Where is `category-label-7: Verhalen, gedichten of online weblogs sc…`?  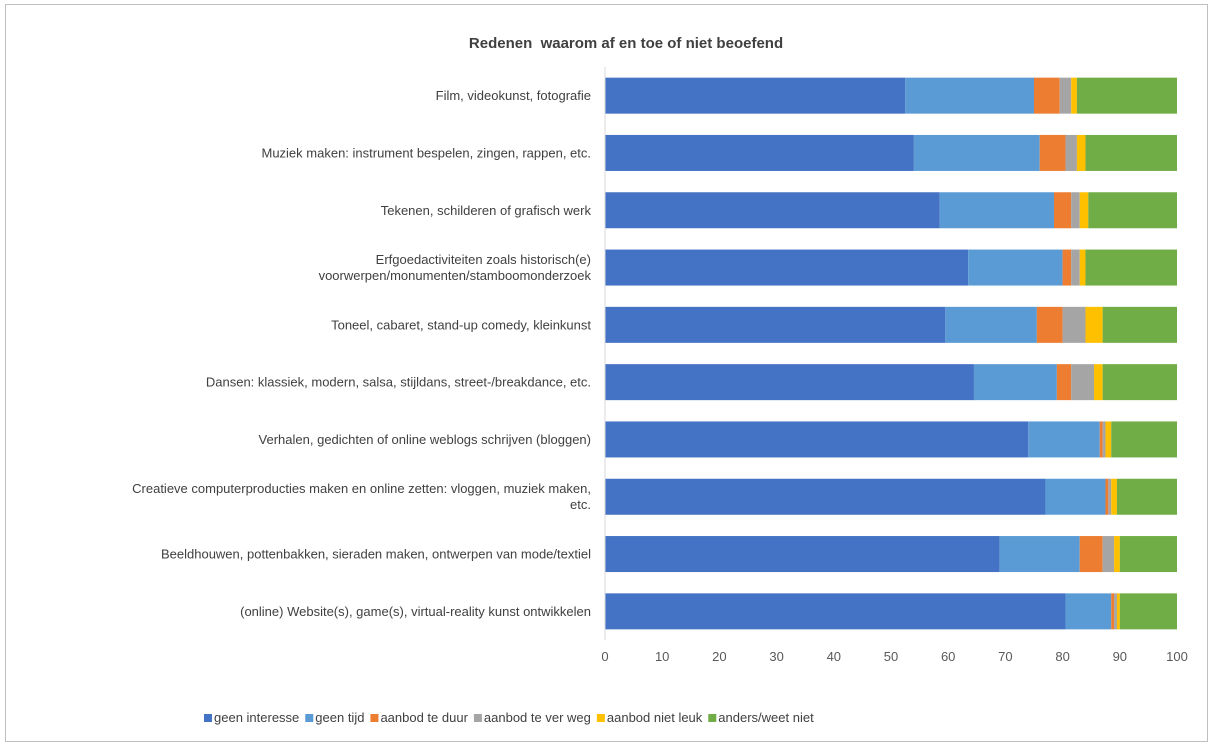 category-label-7: Verhalen, gedichten of online weblogs sc… is located at coordinates (425, 439).